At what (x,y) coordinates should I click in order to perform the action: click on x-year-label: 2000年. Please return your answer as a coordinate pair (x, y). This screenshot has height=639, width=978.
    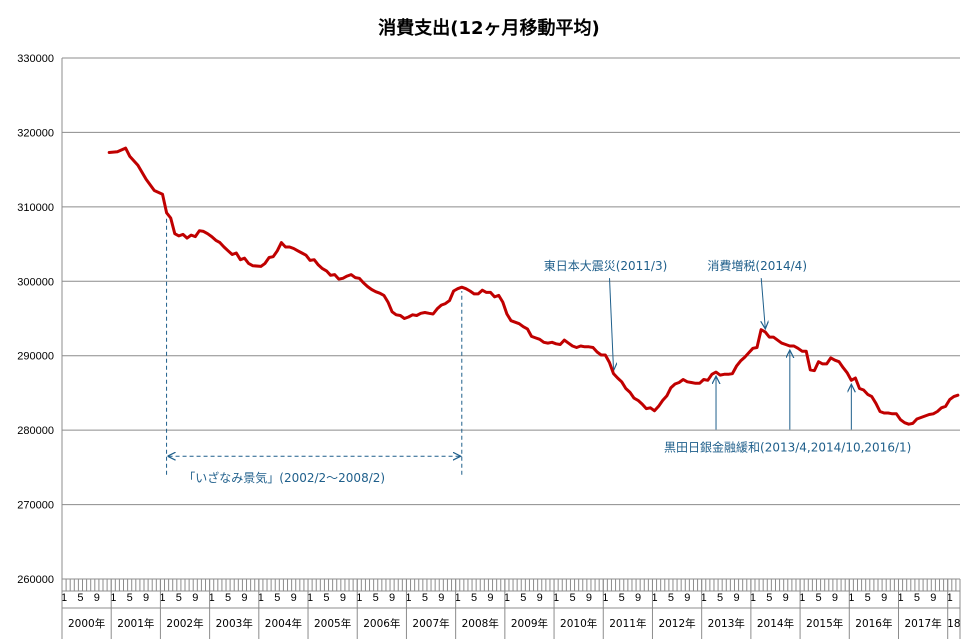
    Looking at the image, I should click on (86, 623).